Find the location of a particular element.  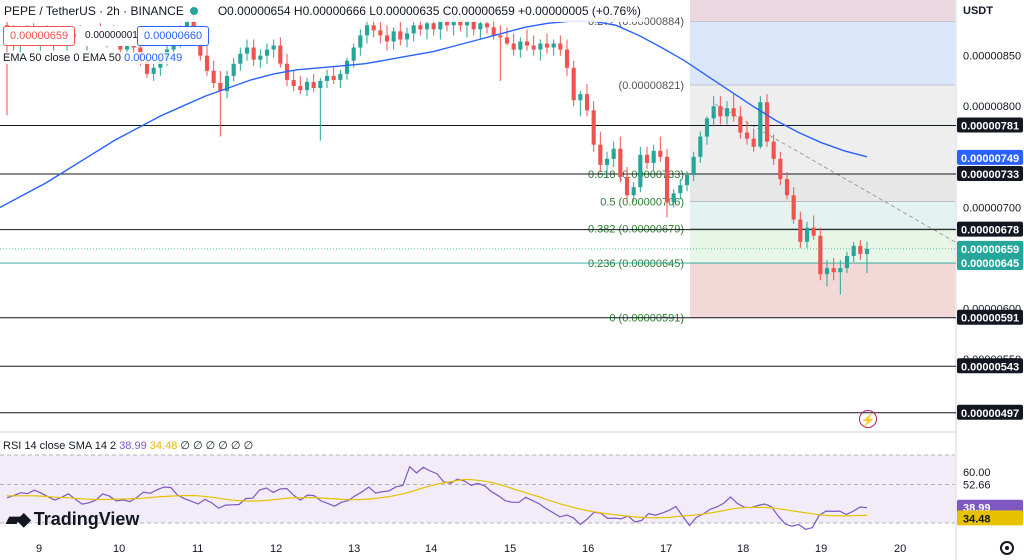

rsi-label: RSI 14 close SMA 14 2 is located at coordinates (60, 446).